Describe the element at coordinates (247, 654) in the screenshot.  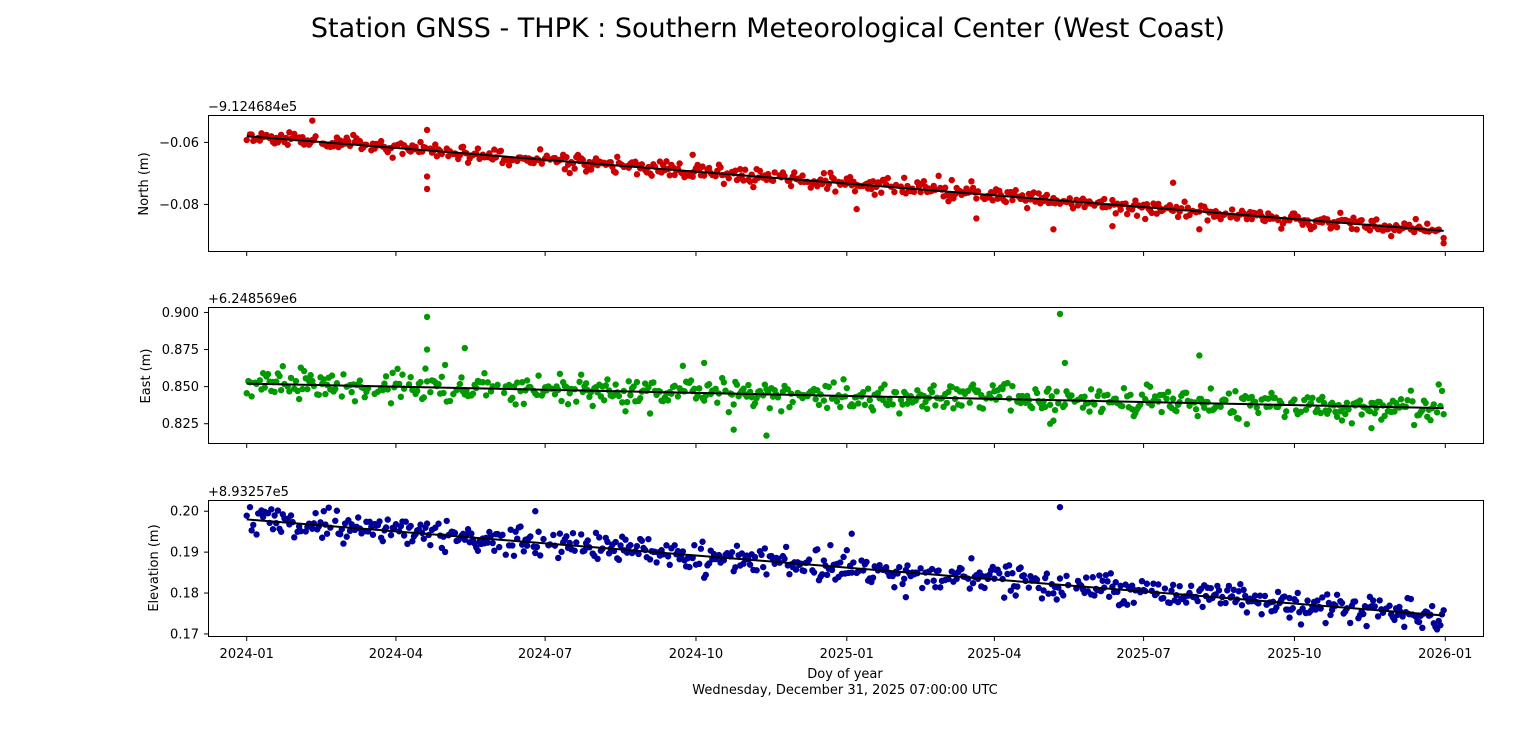
I see `xtick-label: 2024-01` at that location.